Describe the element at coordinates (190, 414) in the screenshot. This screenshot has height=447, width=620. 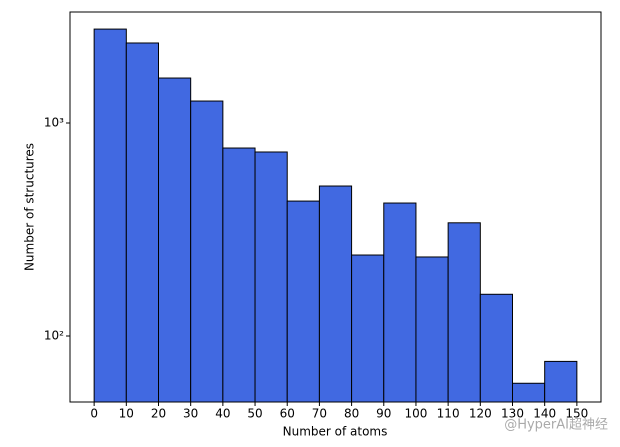
I see `x-tick-label: 30` at that location.